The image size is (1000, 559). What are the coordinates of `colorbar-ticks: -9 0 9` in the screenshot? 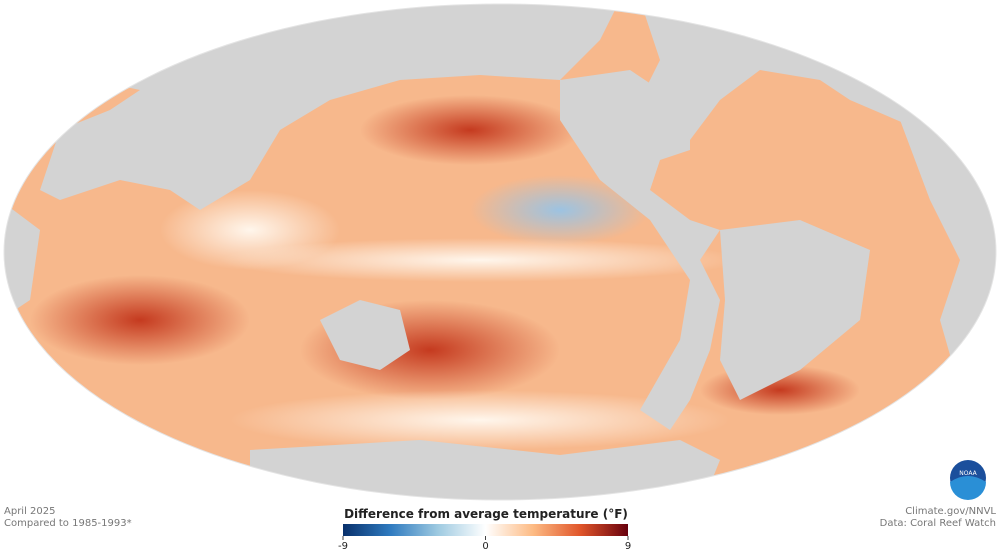 It's located at (484, 544).